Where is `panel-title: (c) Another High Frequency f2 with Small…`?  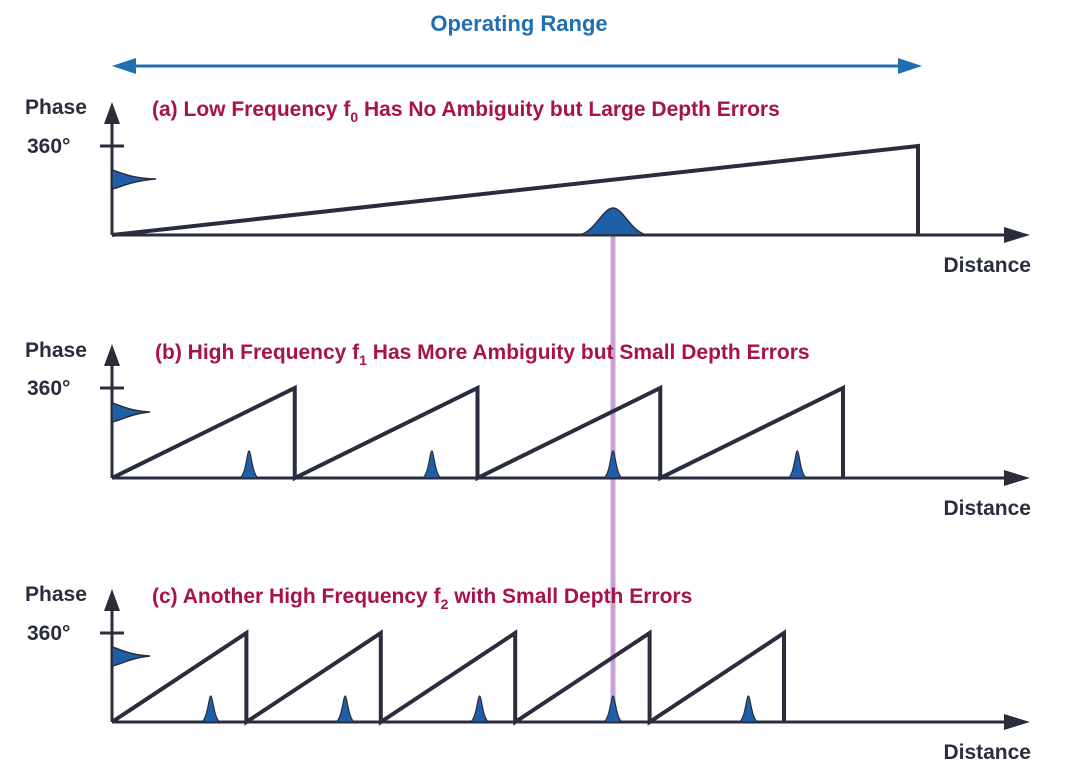 panel-title: (c) Another High Frequency f2 with Small… is located at coordinates (422, 598).